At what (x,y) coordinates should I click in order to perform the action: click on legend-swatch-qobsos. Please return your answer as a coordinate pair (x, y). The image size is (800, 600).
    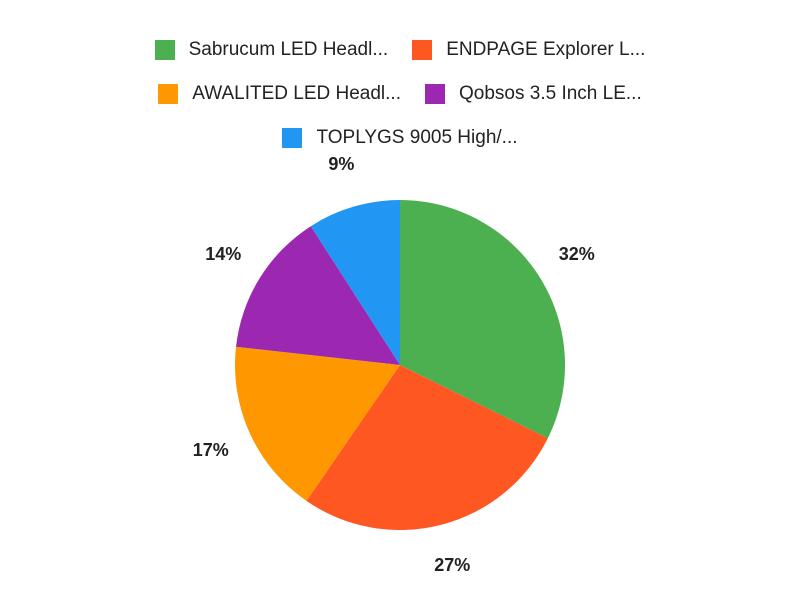
    Looking at the image, I should click on (435, 94).